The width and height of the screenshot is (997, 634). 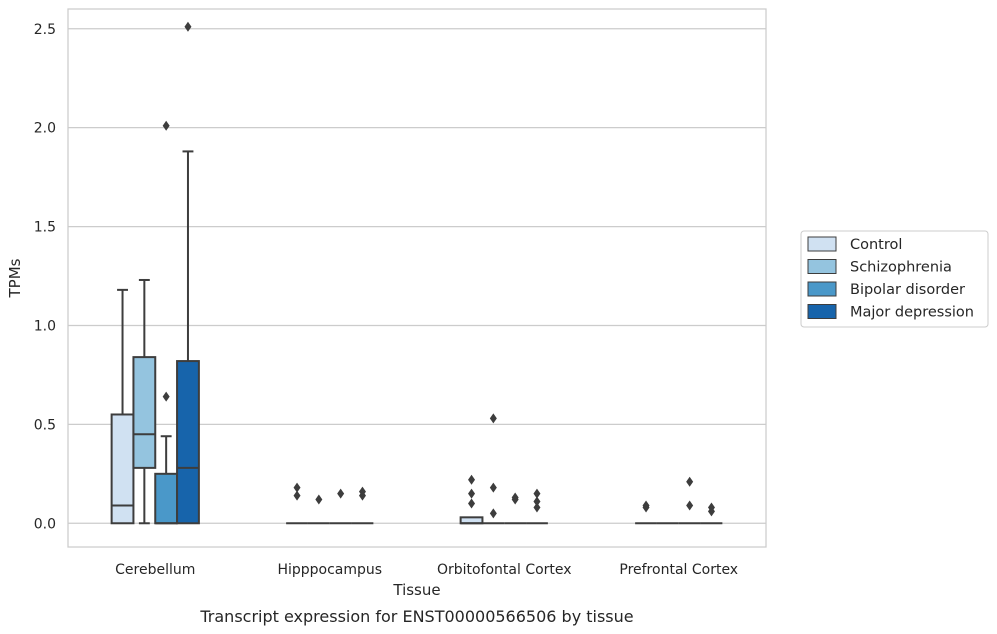 What do you see at coordinates (901, 268) in the screenshot?
I see `legend-label: Schizophrenia` at bounding box center [901, 268].